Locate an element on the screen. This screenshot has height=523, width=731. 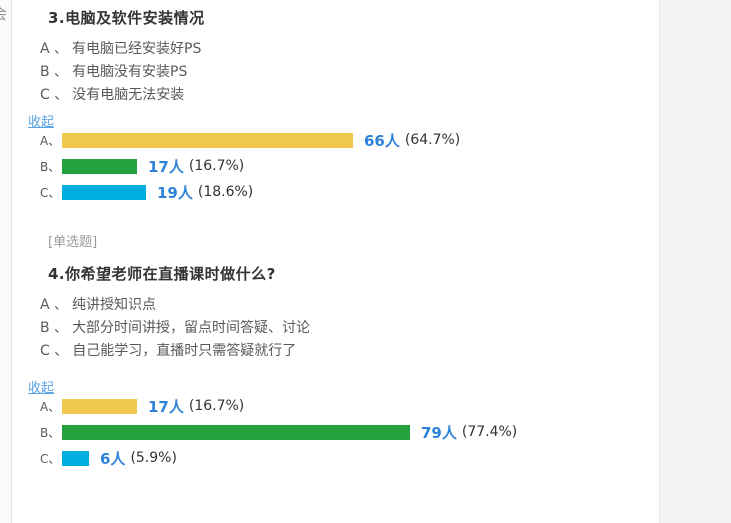
question-3-title: 3.电脑及软件安装情况 is located at coordinates (126, 18).